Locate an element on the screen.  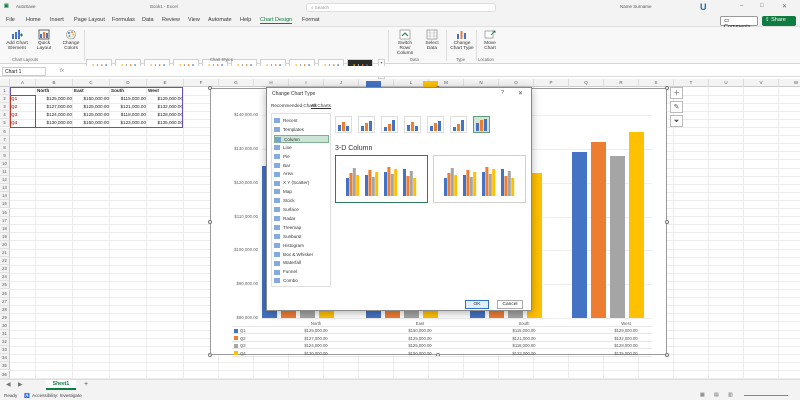
column-header: H is located at coordinates (271, 83).